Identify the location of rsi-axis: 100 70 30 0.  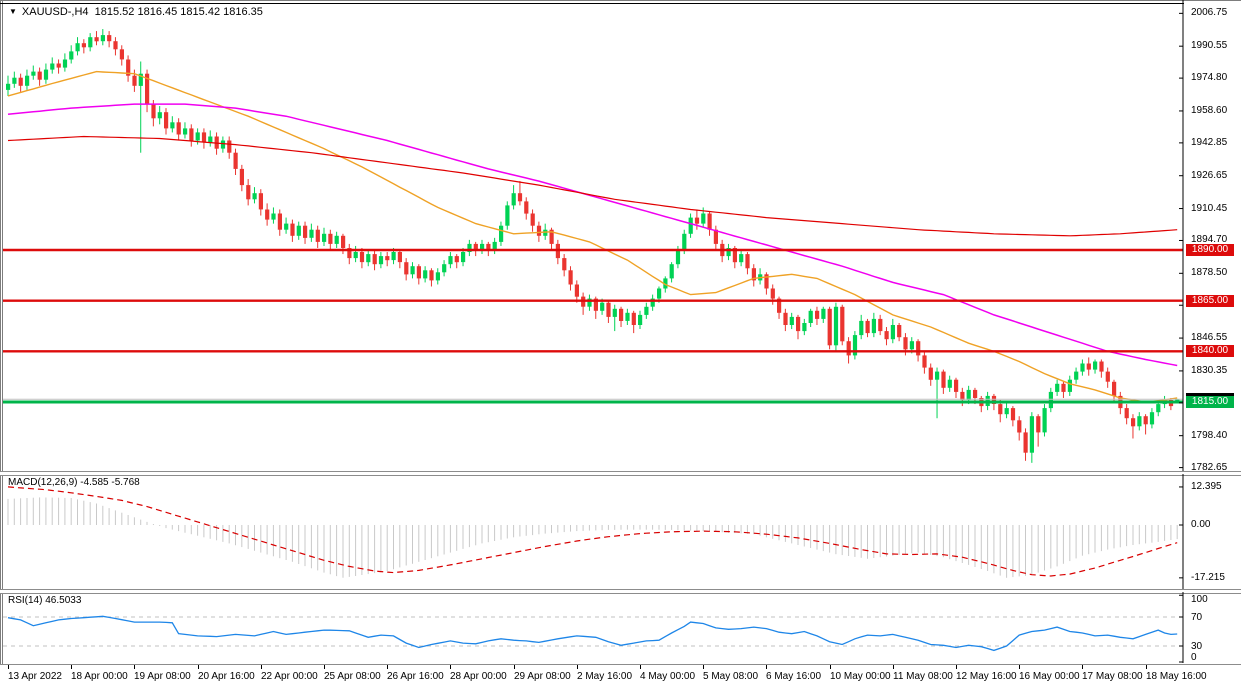
(1212, 627).